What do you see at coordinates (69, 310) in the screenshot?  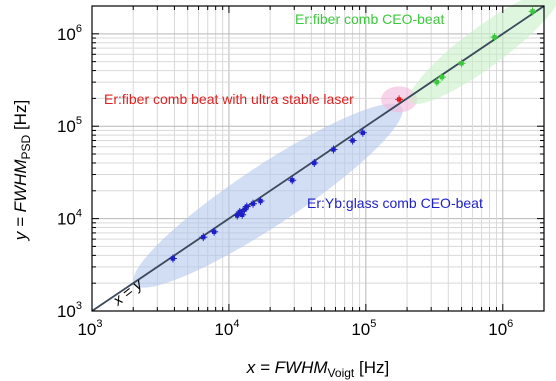 I see `y-tick-label: 10³` at bounding box center [69, 310].